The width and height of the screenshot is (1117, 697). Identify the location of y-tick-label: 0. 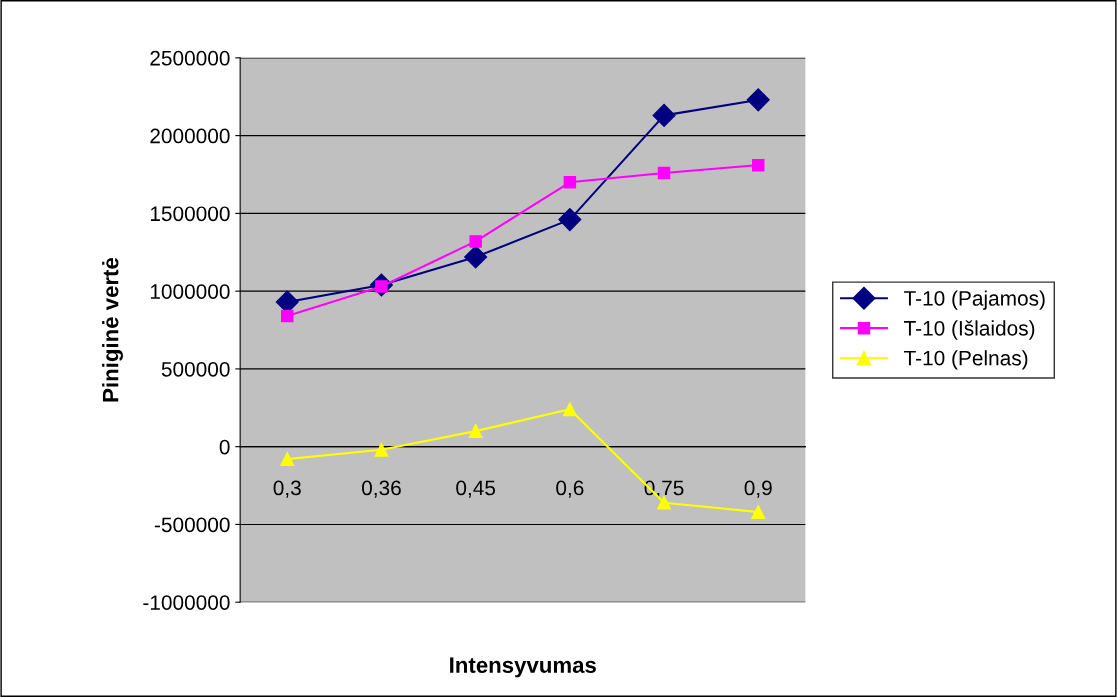
(224, 447).